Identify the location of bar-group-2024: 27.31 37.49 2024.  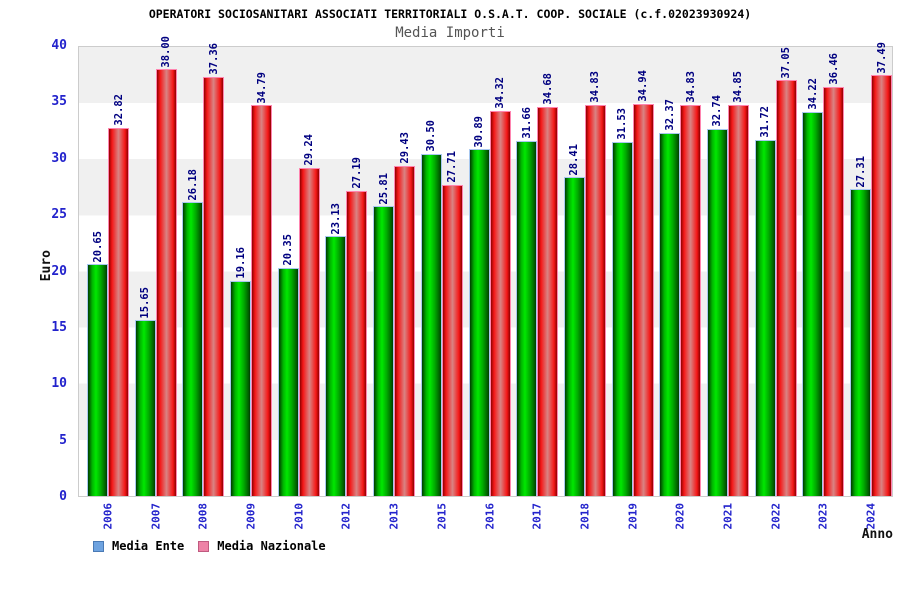
(871, 286).